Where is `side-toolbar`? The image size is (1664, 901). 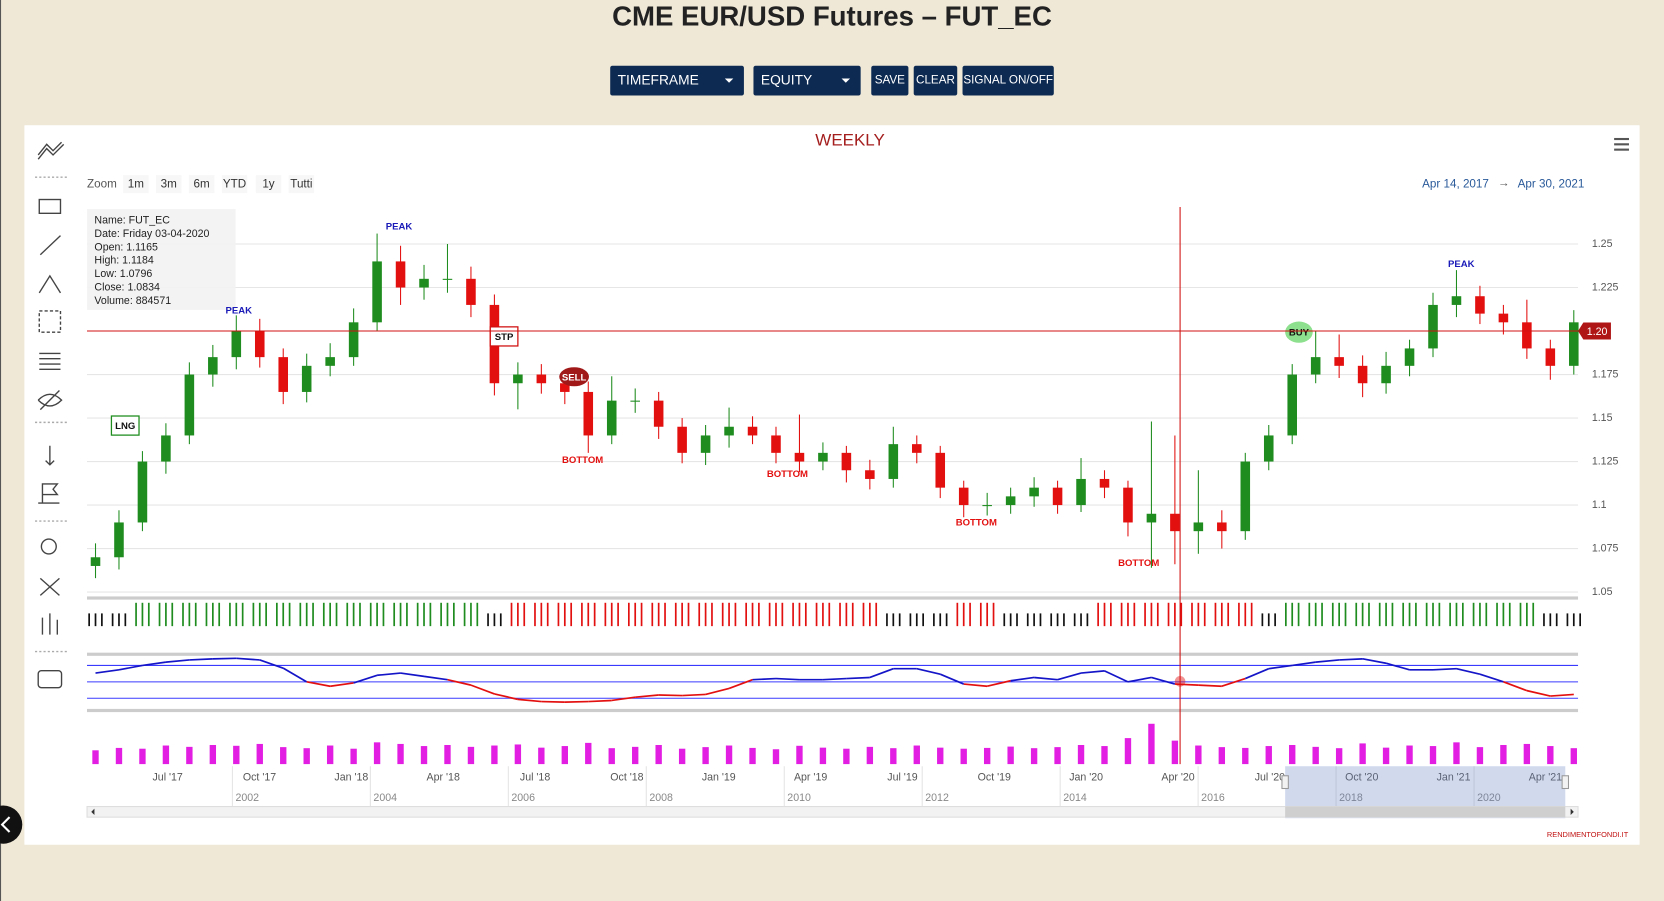 side-toolbar is located at coordinates (51, 415).